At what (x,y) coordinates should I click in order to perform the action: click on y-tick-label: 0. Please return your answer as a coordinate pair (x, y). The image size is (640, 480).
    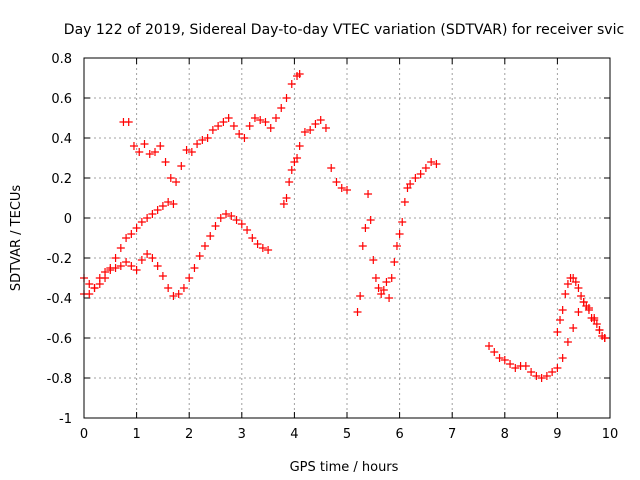
    Looking at the image, I should click on (68, 219).